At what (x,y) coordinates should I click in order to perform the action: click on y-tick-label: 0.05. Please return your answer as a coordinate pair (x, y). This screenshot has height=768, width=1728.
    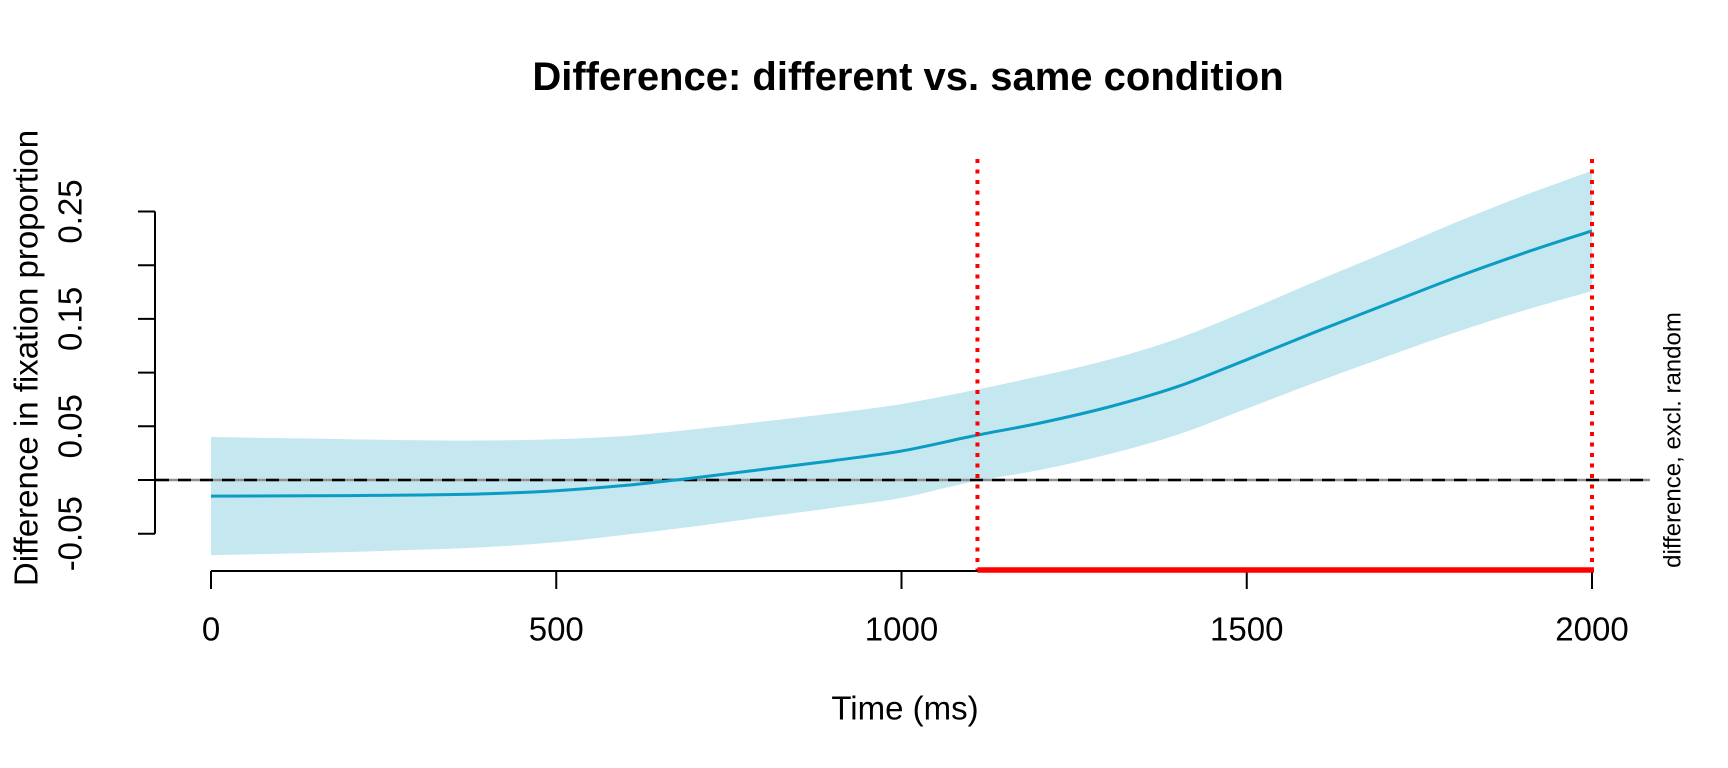
    Looking at the image, I should click on (70, 426).